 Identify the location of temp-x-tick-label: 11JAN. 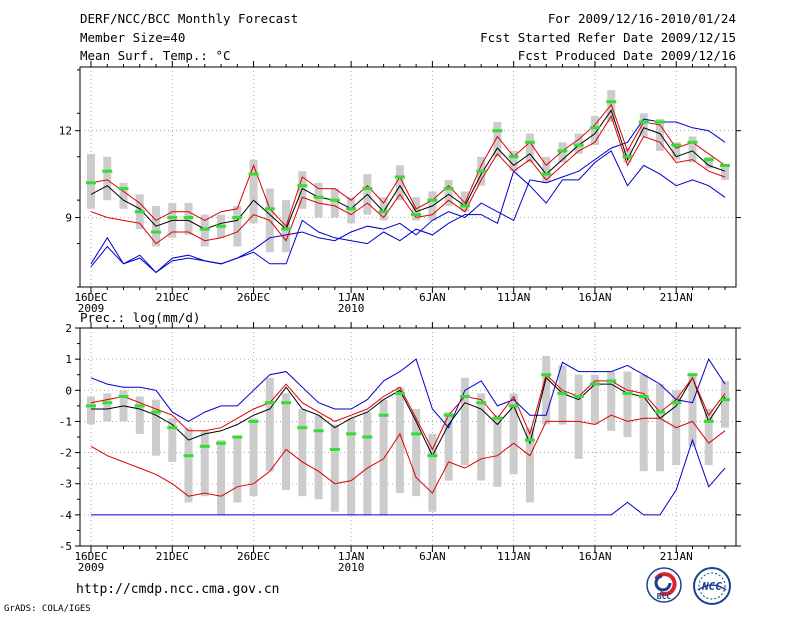
(513, 297).